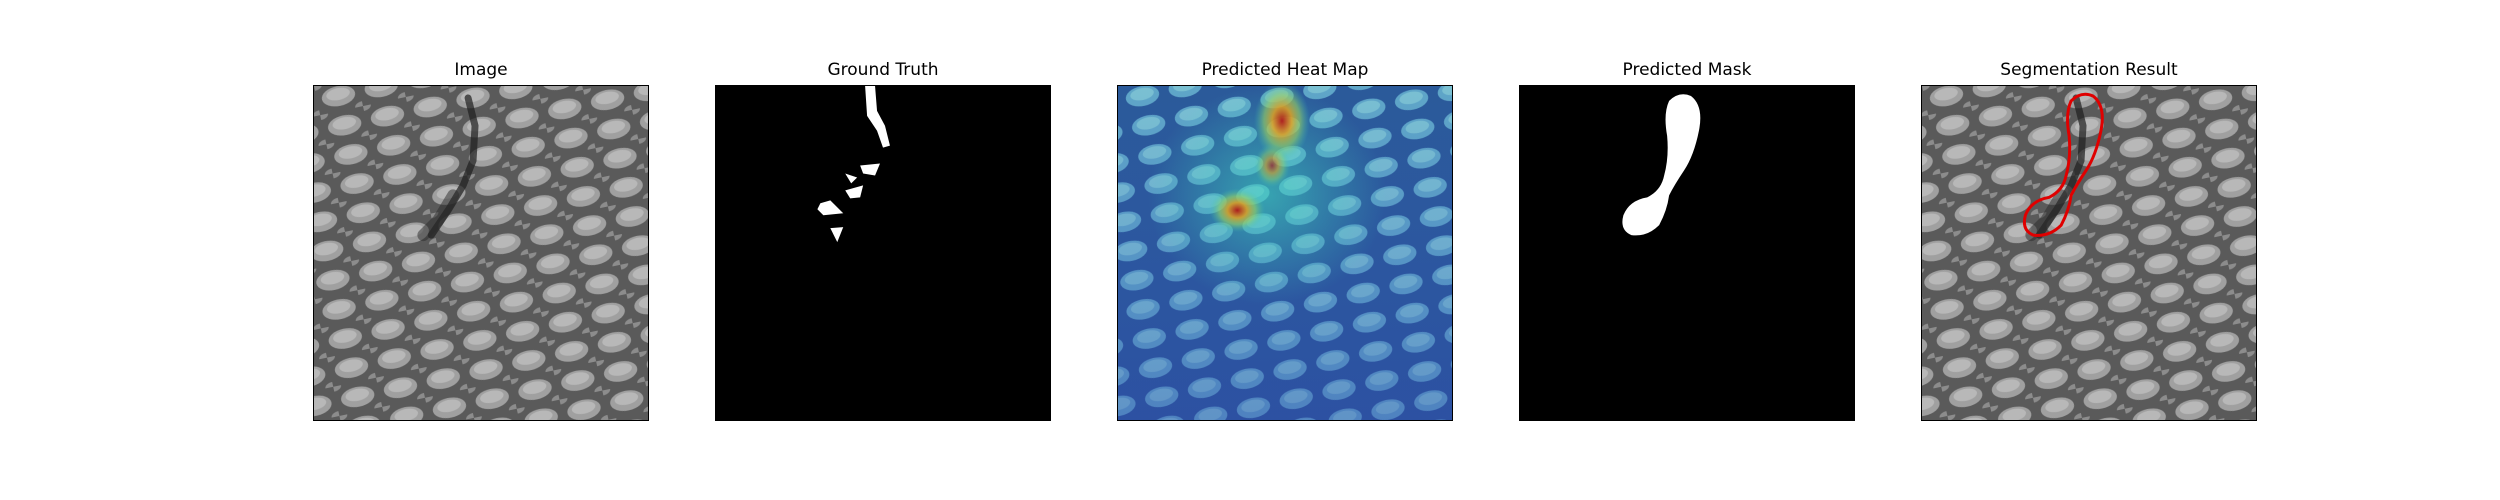 Image resolution: width=2500 pixels, height=500 pixels. I want to click on heatmap-overlay, so click(1285, 253).